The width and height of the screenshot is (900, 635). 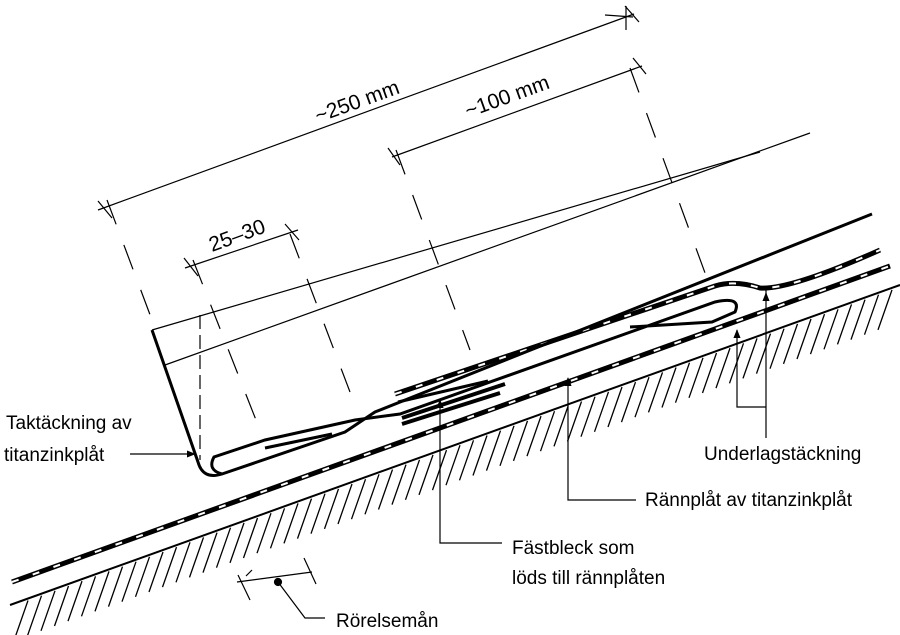 I want to click on dimension-overall: ~250 mm, so click(x=357, y=102).